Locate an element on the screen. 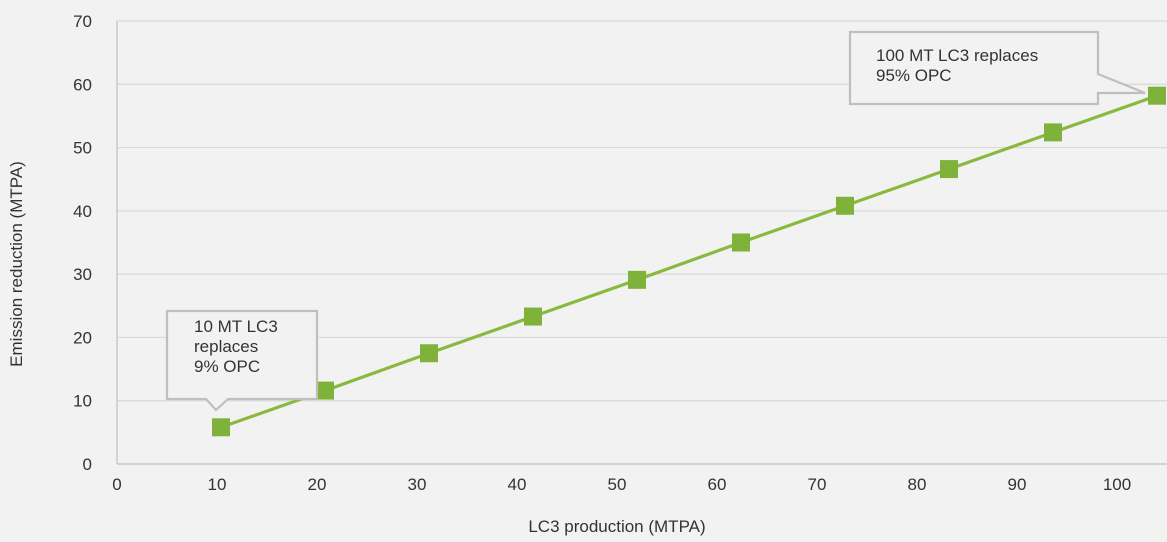  callout-100mt-line-2: 95% OPC is located at coordinates (914, 75).